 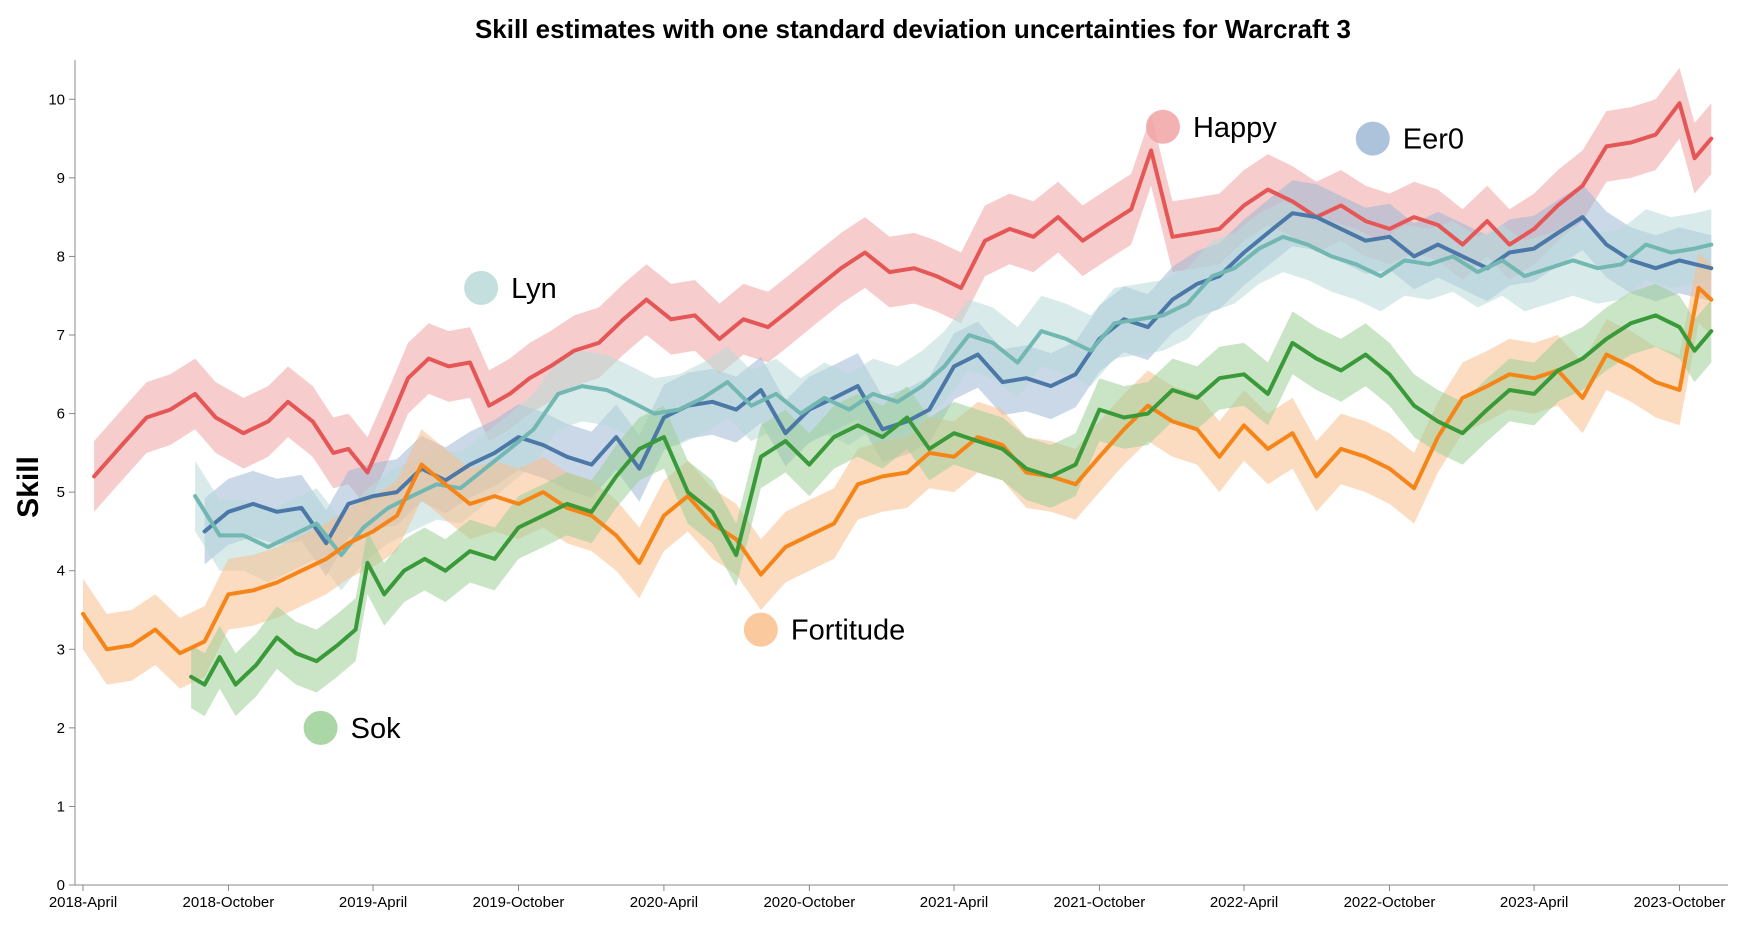 What do you see at coordinates (664, 902) in the screenshot?
I see `x-tick-label: 2020-April` at bounding box center [664, 902].